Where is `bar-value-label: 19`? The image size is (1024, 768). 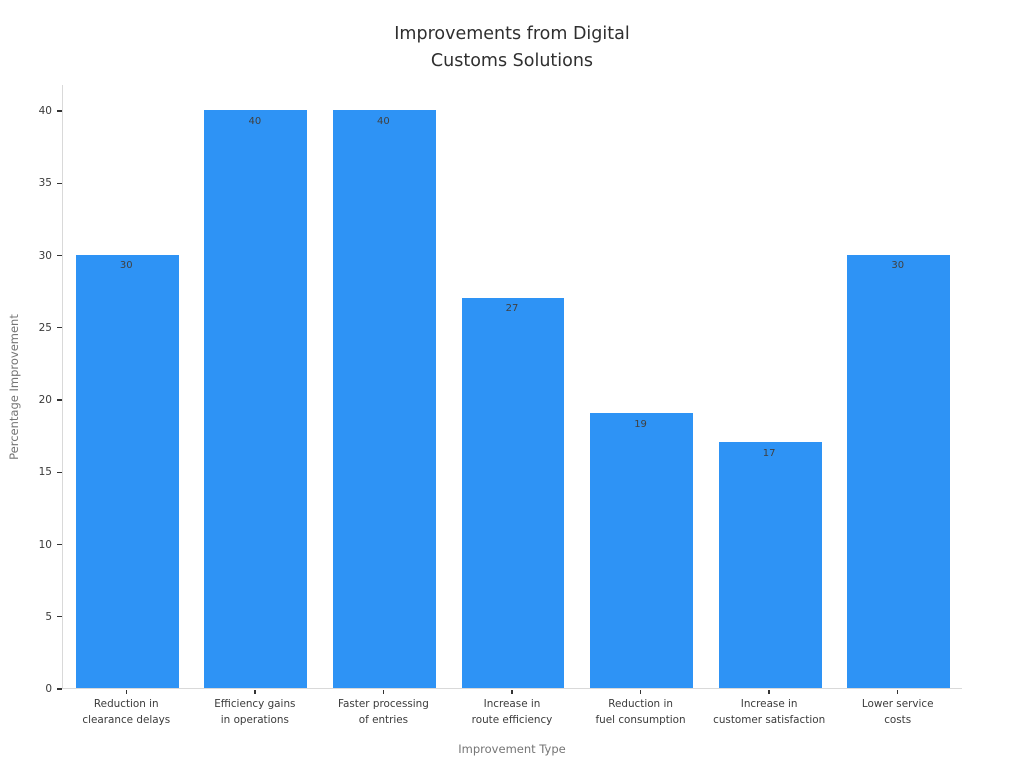
bar-value-label: 19 is located at coordinates (640, 424).